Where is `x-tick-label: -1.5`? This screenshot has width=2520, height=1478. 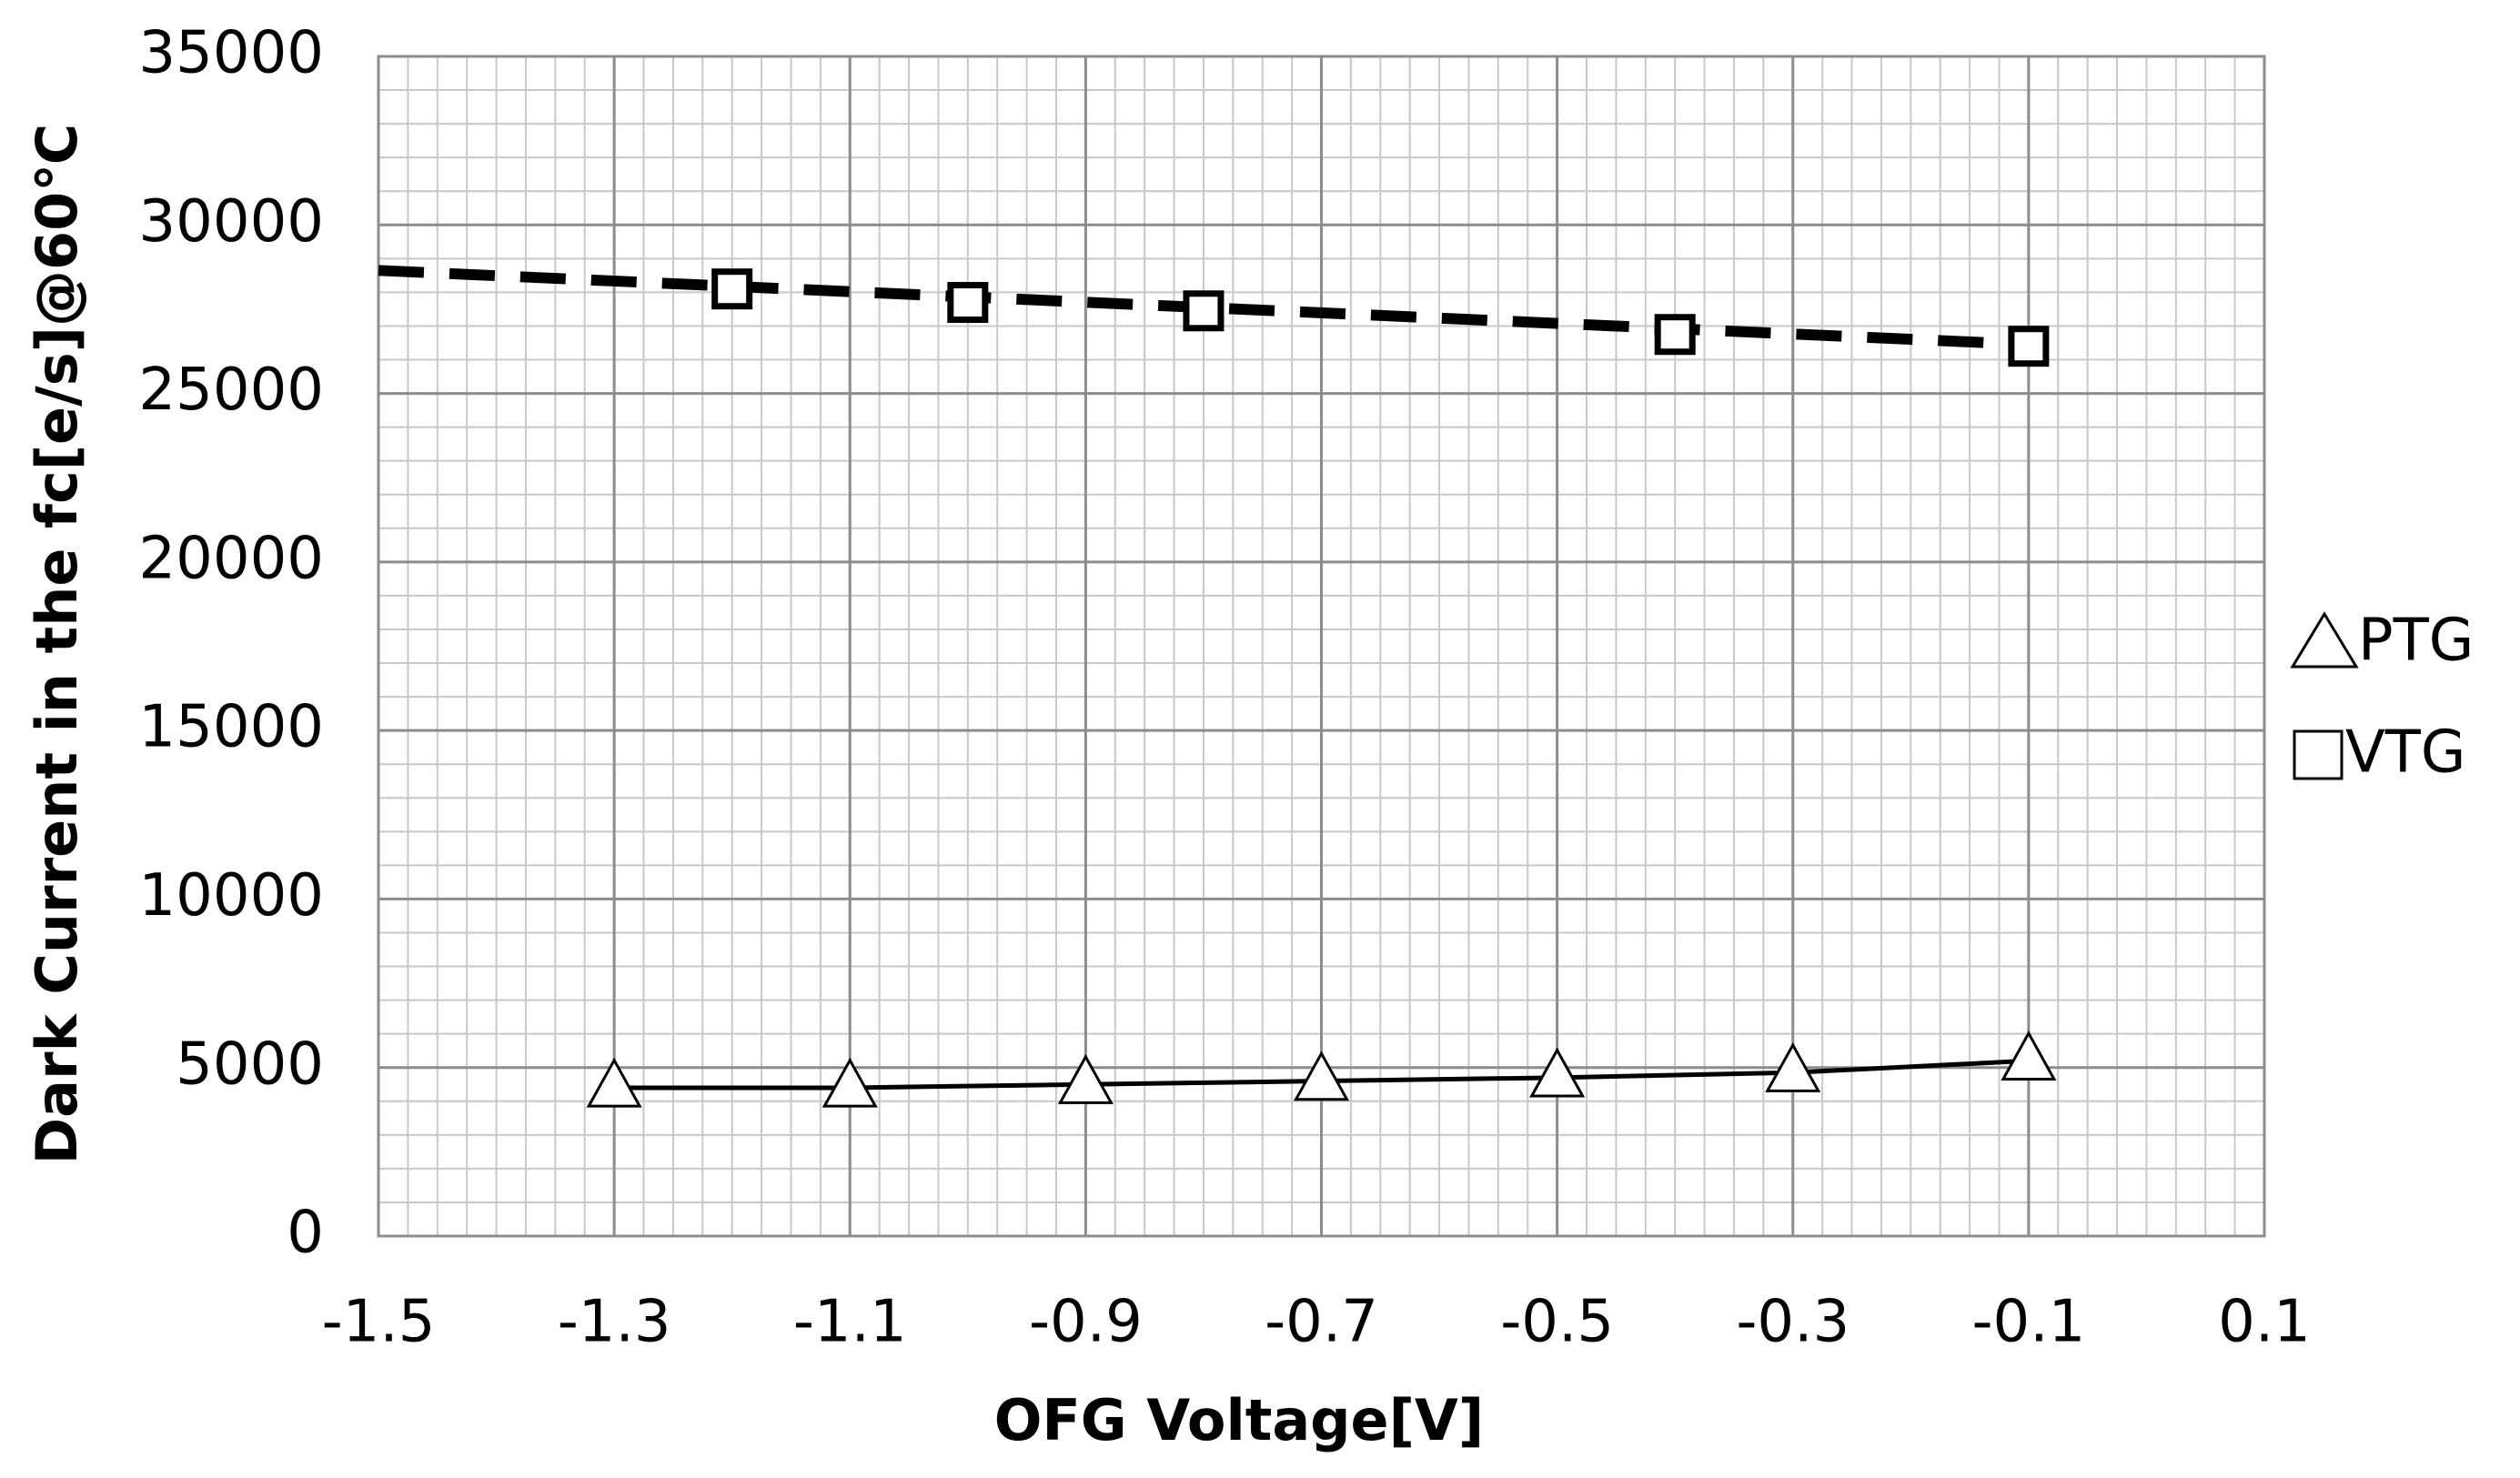 x-tick-label: -1.5 is located at coordinates (379, 1322).